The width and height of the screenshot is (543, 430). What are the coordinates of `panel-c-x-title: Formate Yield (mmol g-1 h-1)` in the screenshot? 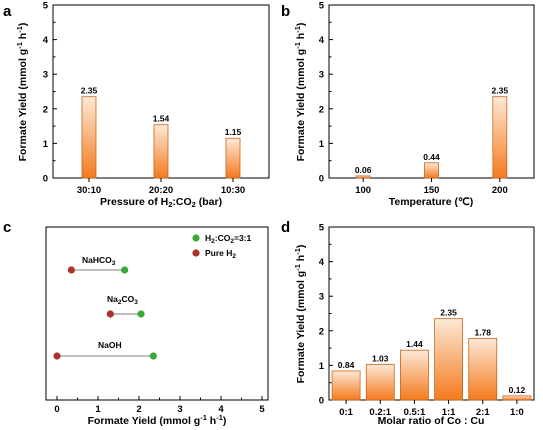 It's located at (157, 420).